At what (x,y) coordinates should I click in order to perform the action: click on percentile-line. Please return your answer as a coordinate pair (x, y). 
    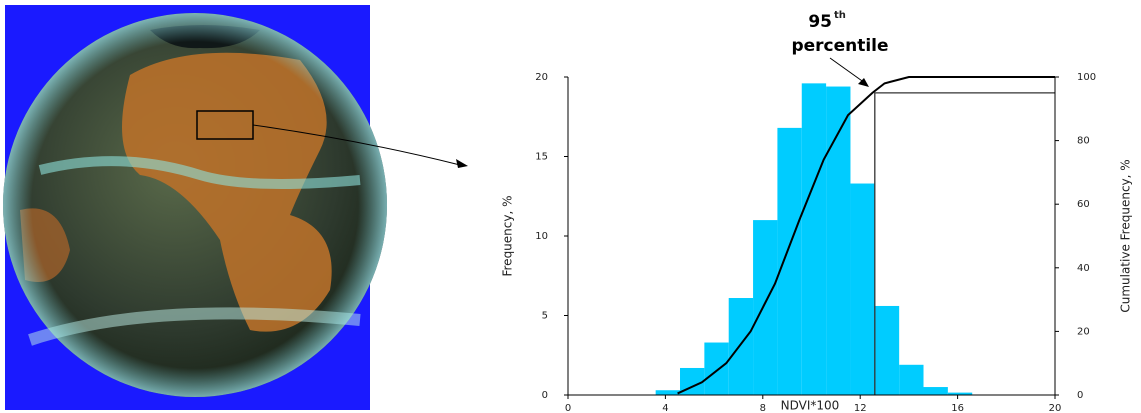
    Looking at the image, I should click on (964, 243).